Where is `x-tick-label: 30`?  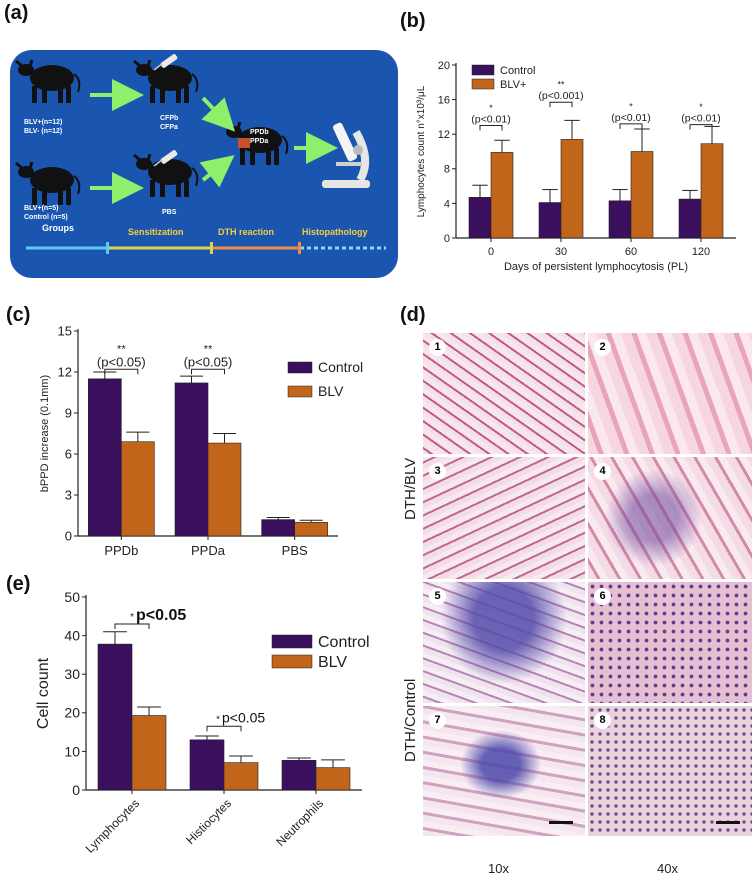
x-tick-label: 30 is located at coordinates (561, 252).